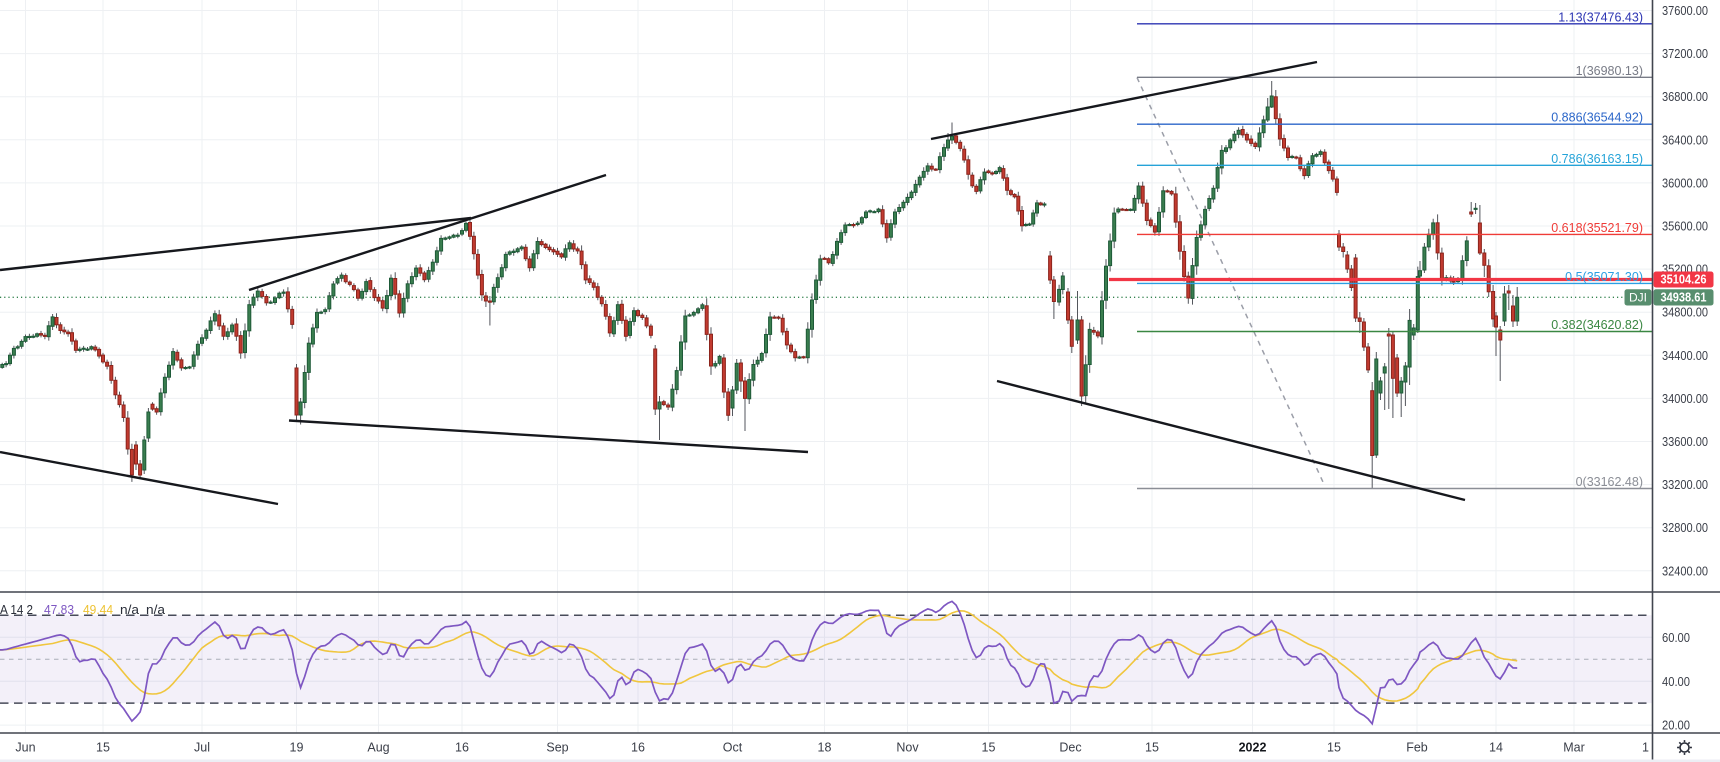  What do you see at coordinates (1685, 97) in the screenshot?
I see `svg-text: 36800.00` at bounding box center [1685, 97].